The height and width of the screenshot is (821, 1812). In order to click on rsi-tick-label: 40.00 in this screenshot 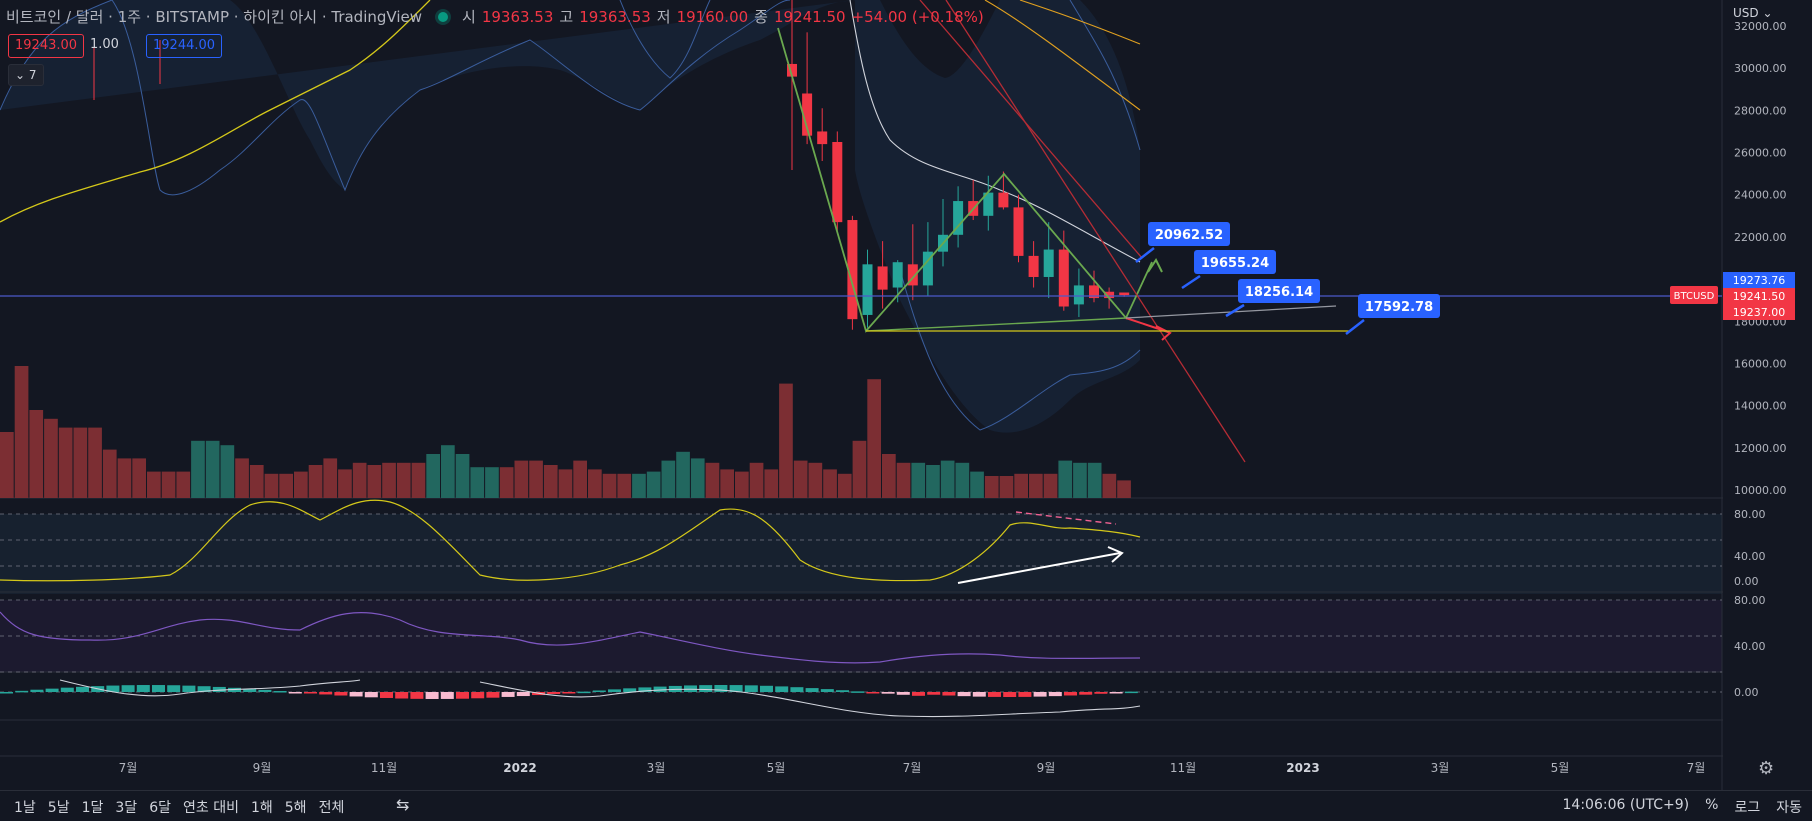, I will do `click(1750, 556)`.